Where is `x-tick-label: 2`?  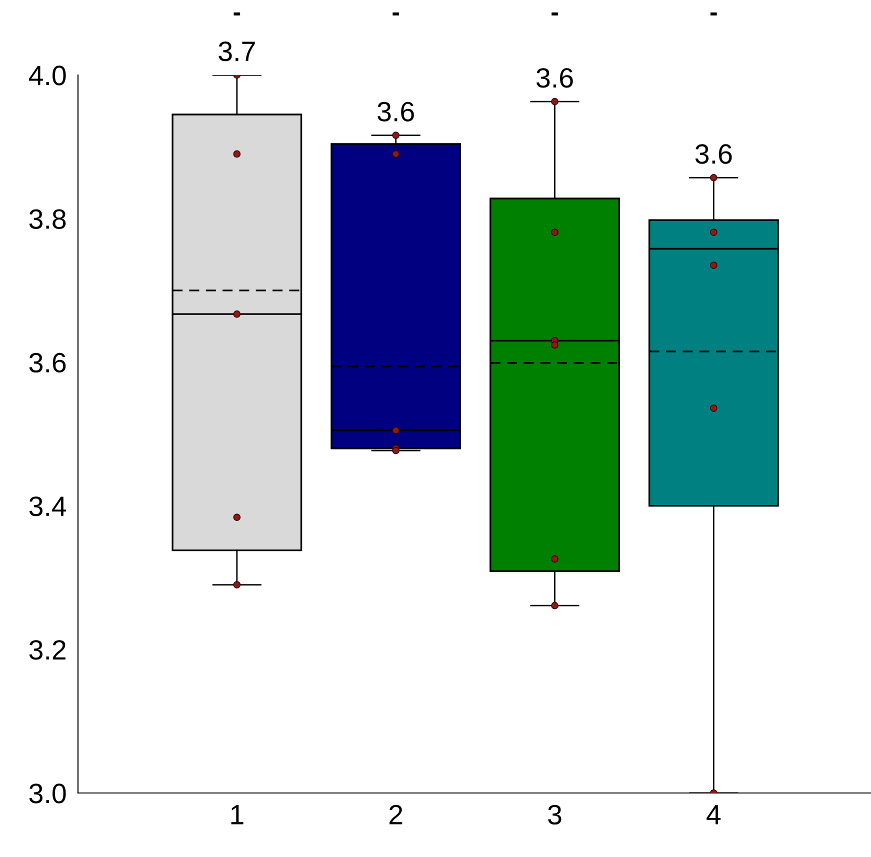 x-tick-label: 2 is located at coordinates (396, 814).